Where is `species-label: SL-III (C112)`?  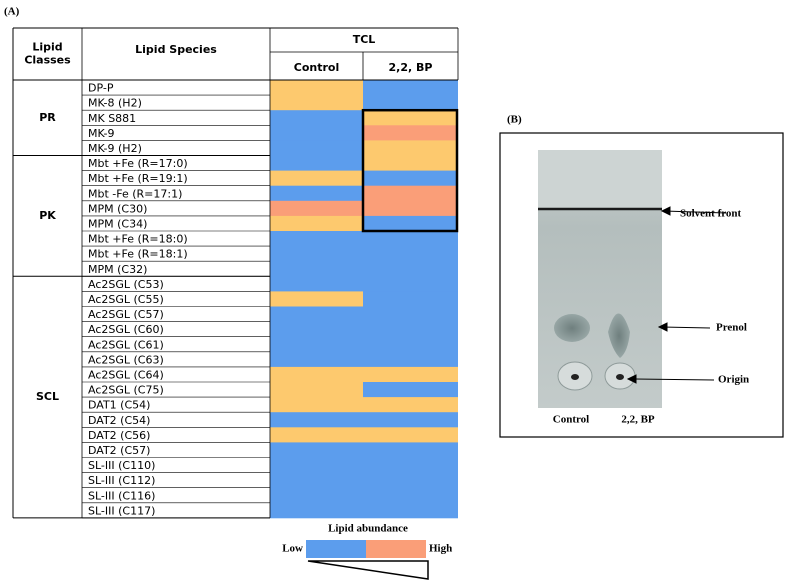
species-label: SL-III (C112) is located at coordinates (121, 480).